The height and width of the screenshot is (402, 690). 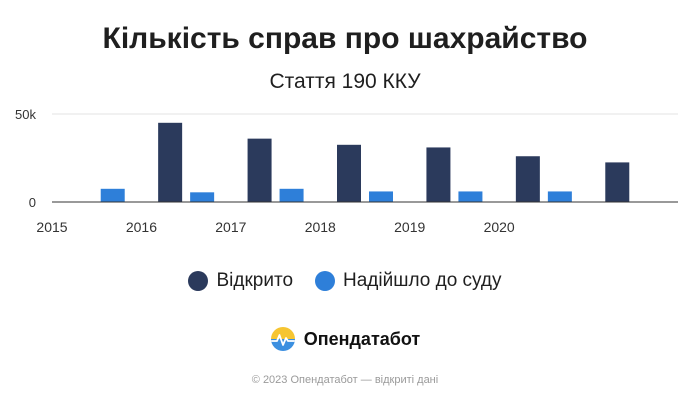 What do you see at coordinates (409, 227) in the screenshot?
I see `x-tick-label: 2019` at bounding box center [409, 227].